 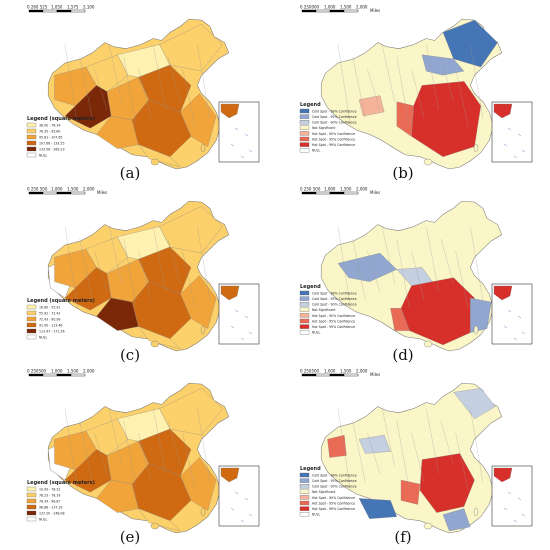 What do you see at coordinates (403, 537) in the screenshot?
I see `panel-label-f: (f)` at bounding box center [403, 537].